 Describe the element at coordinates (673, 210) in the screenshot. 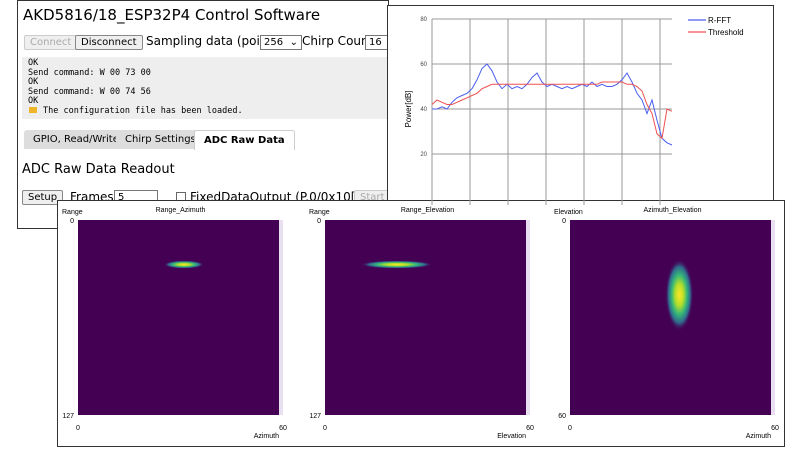

I see `heatmap-title: Azimuth_Elevation` at that location.